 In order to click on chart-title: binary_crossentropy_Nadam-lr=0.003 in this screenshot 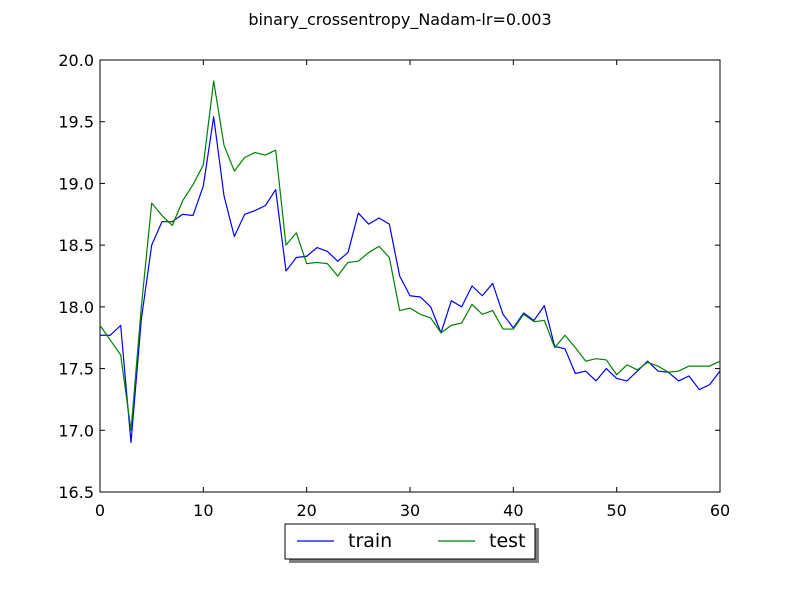, I will do `click(399, 20)`.